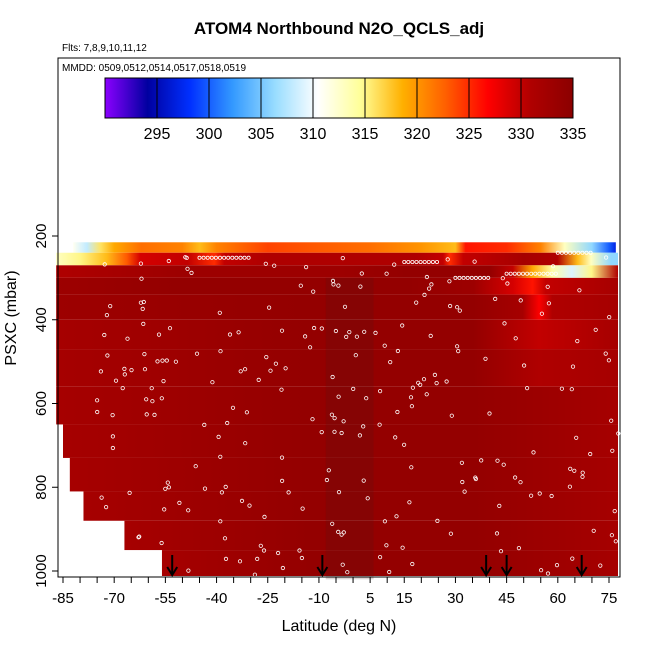 The width and height of the screenshot is (650, 650). What do you see at coordinates (521, 134) in the screenshot?
I see `colorbar-tick-label: 330` at bounding box center [521, 134].